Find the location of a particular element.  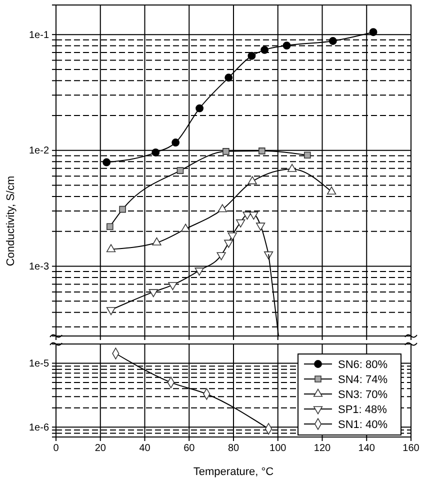

y-tick-label: 1e-5 is located at coordinates (39, 364).